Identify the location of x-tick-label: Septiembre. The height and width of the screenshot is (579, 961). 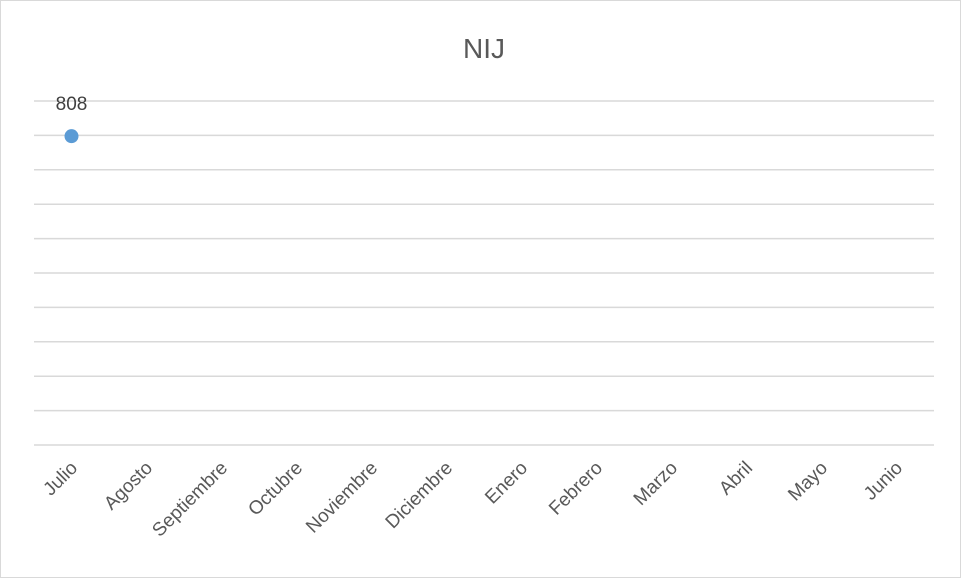
(190, 500).